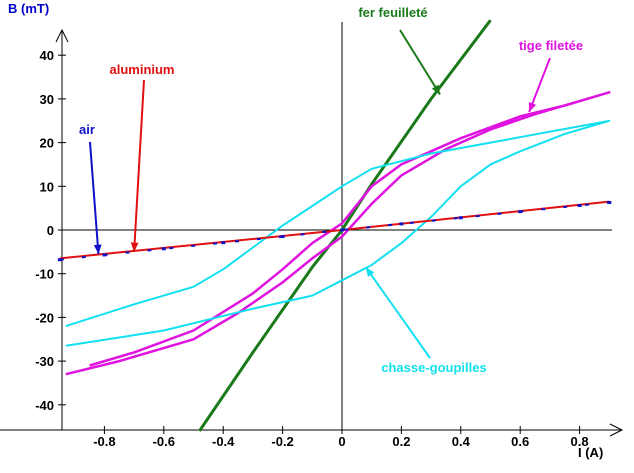 Image resolution: width=634 pixels, height=473 pixels. Describe the element at coordinates (420, 62) in the screenshot. I see `annotation-arrow-fer-feuillete` at that location.